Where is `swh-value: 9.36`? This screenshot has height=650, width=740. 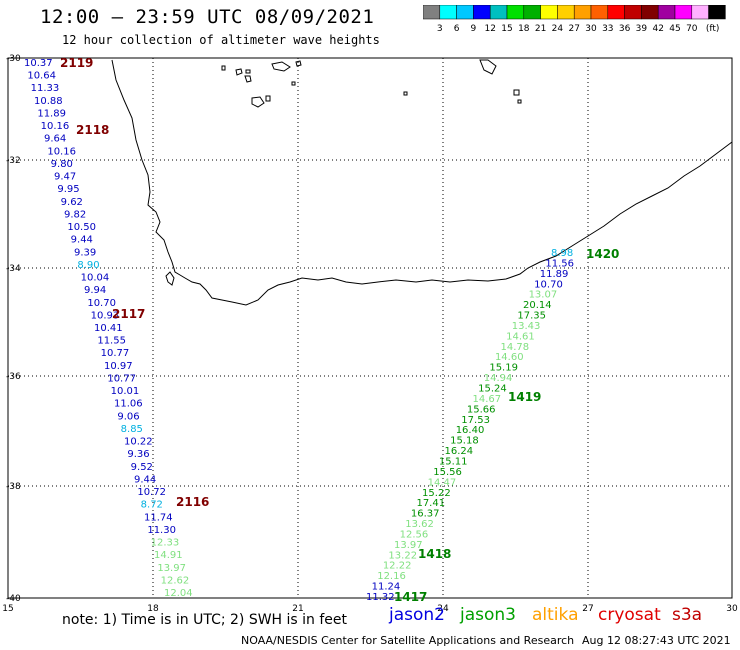 swh-value: 9.36 is located at coordinates (138, 454).